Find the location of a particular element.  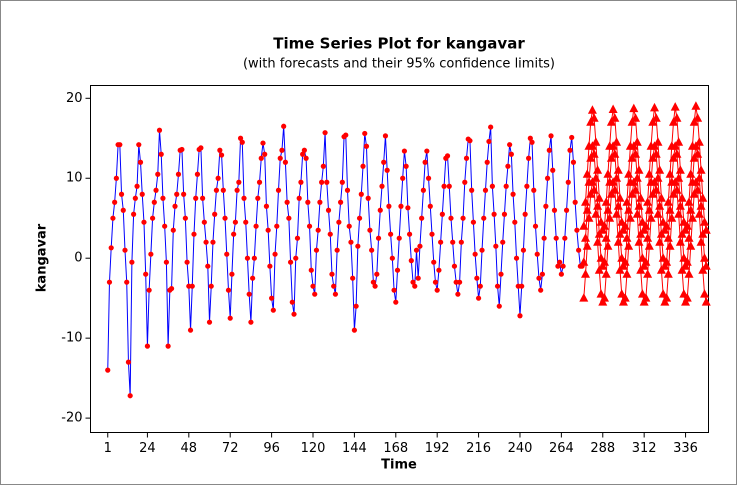

y-tick-label: 0 is located at coordinates (78, 258).